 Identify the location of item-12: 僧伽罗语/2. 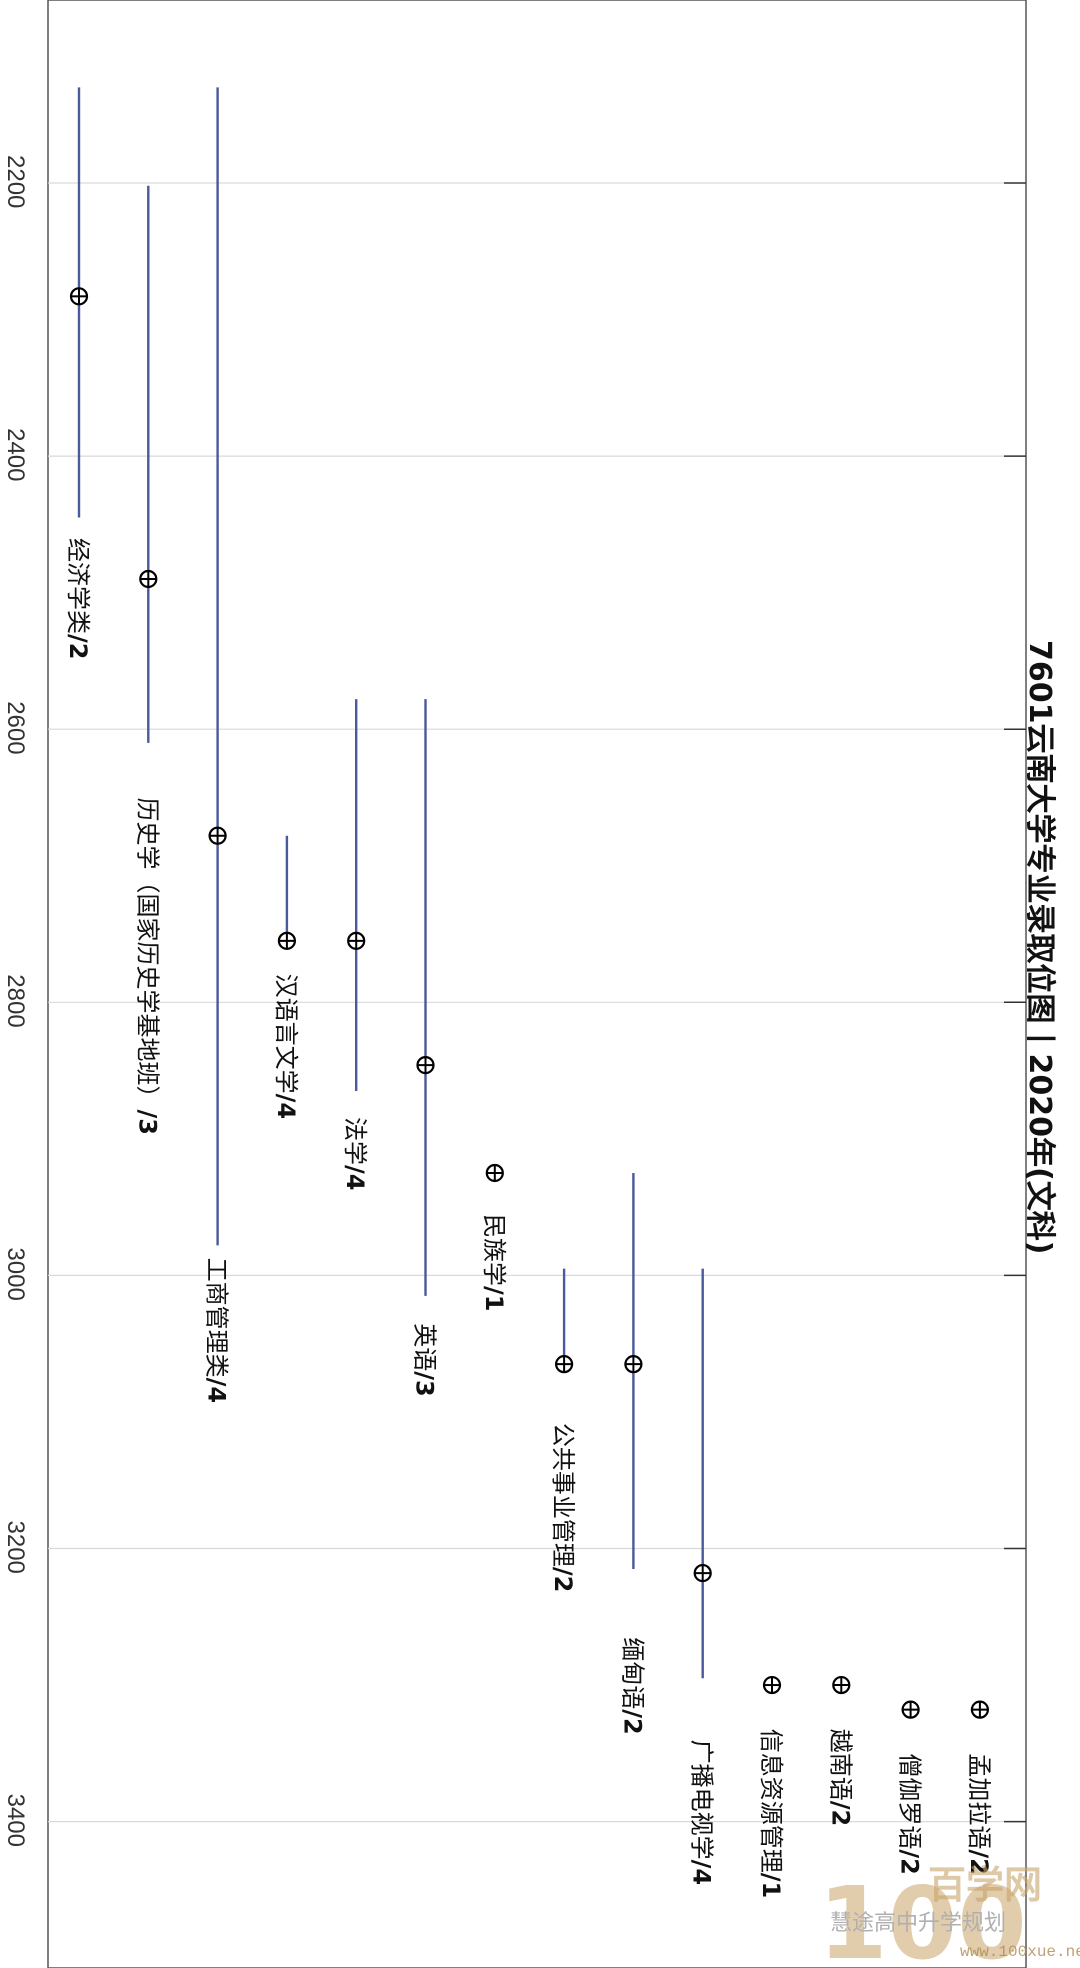
(910, 1787).